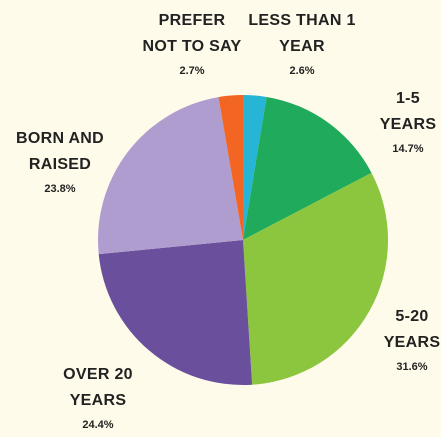 The image size is (441, 437). I want to click on slice-label: PREFER NOT TO SAY 2.7%, so click(192, 45).